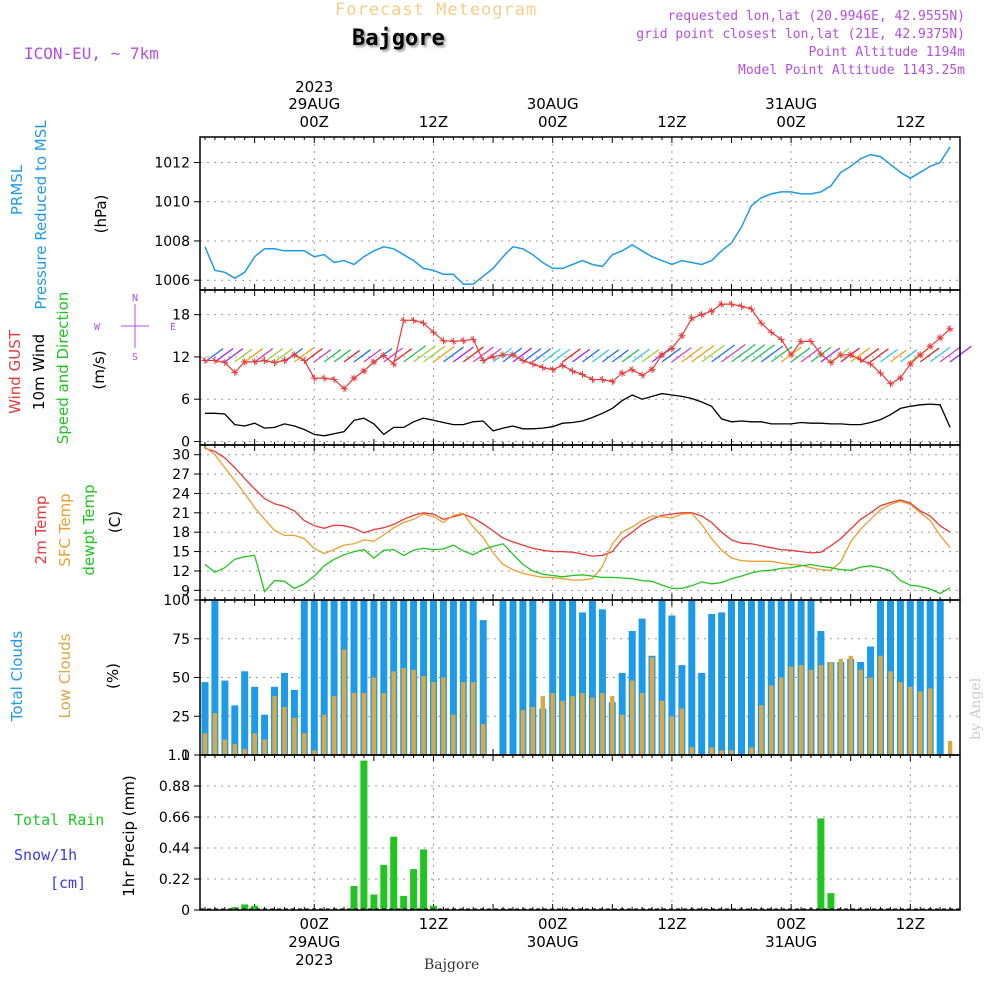  I want to click on compass-east: E, so click(173, 327).